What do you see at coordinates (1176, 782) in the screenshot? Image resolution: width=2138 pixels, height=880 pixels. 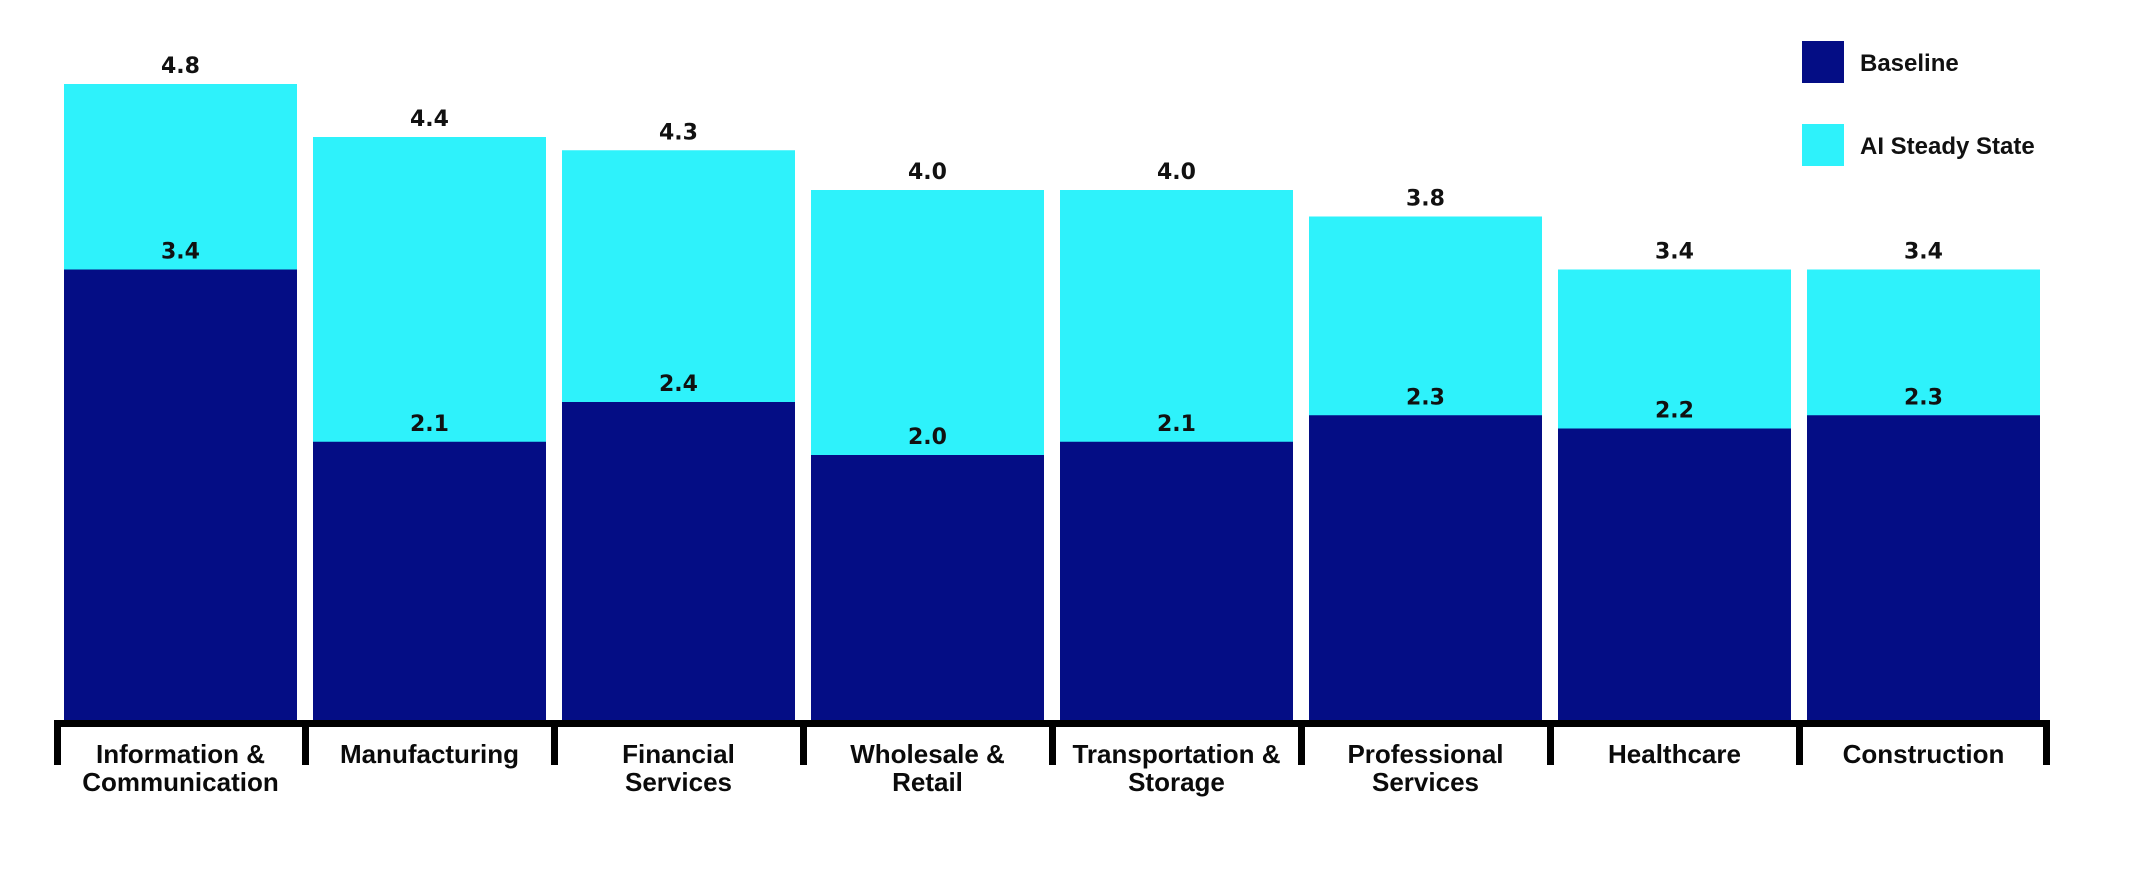 I see `category-label-line: Storage` at bounding box center [1176, 782].